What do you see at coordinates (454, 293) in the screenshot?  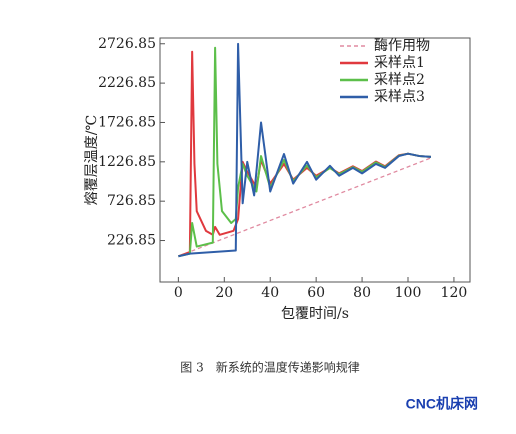 I see `x-tick-label: 120` at bounding box center [454, 293].